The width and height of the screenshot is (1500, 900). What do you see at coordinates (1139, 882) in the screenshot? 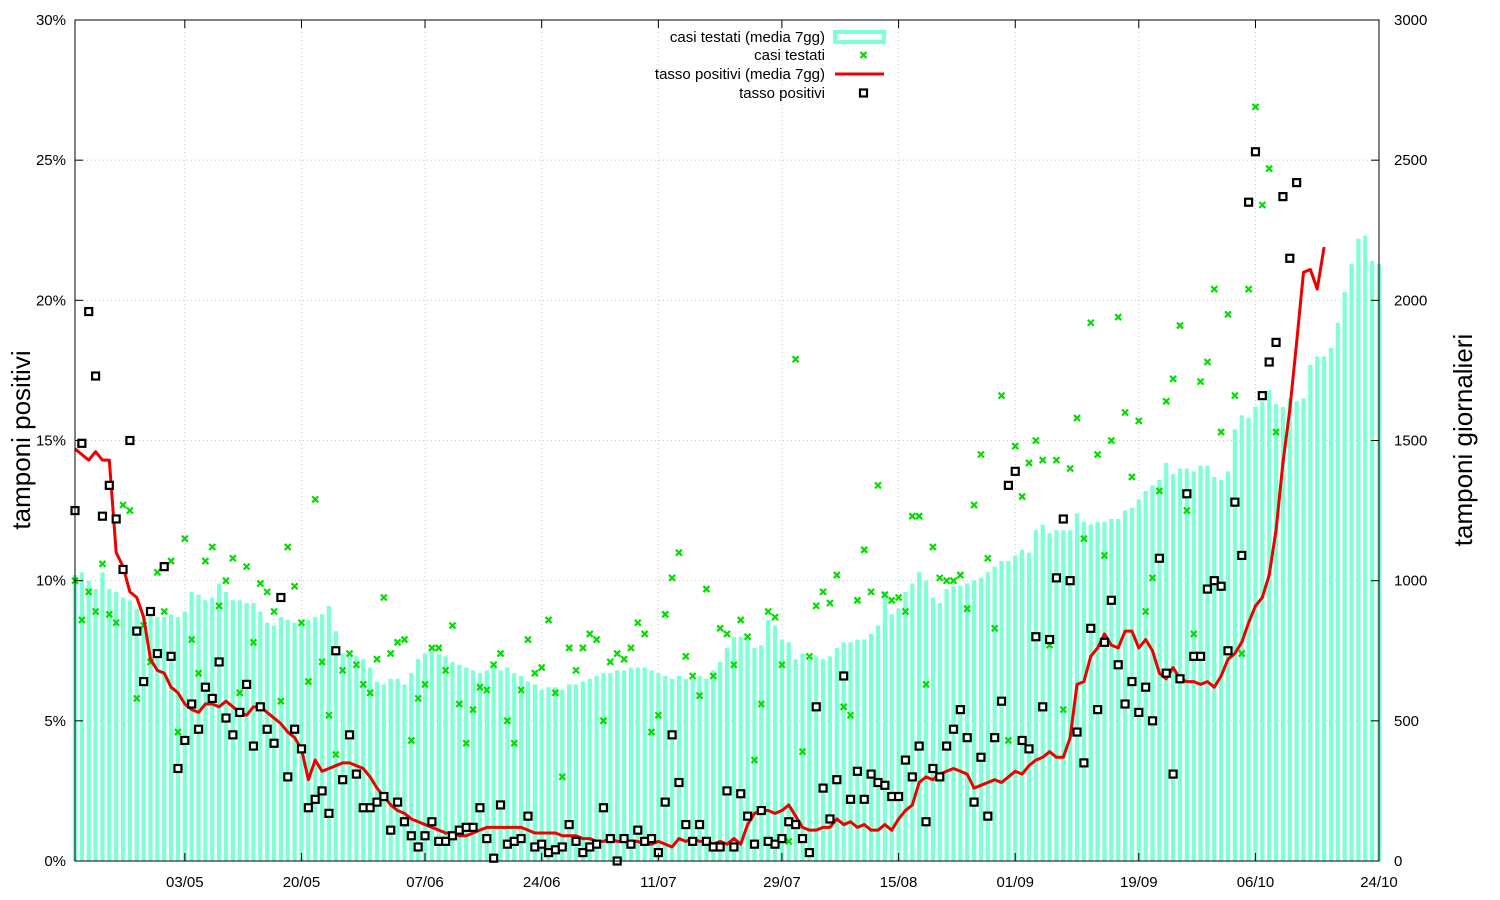
I see `x-tick-label: 19/09` at bounding box center [1139, 882].